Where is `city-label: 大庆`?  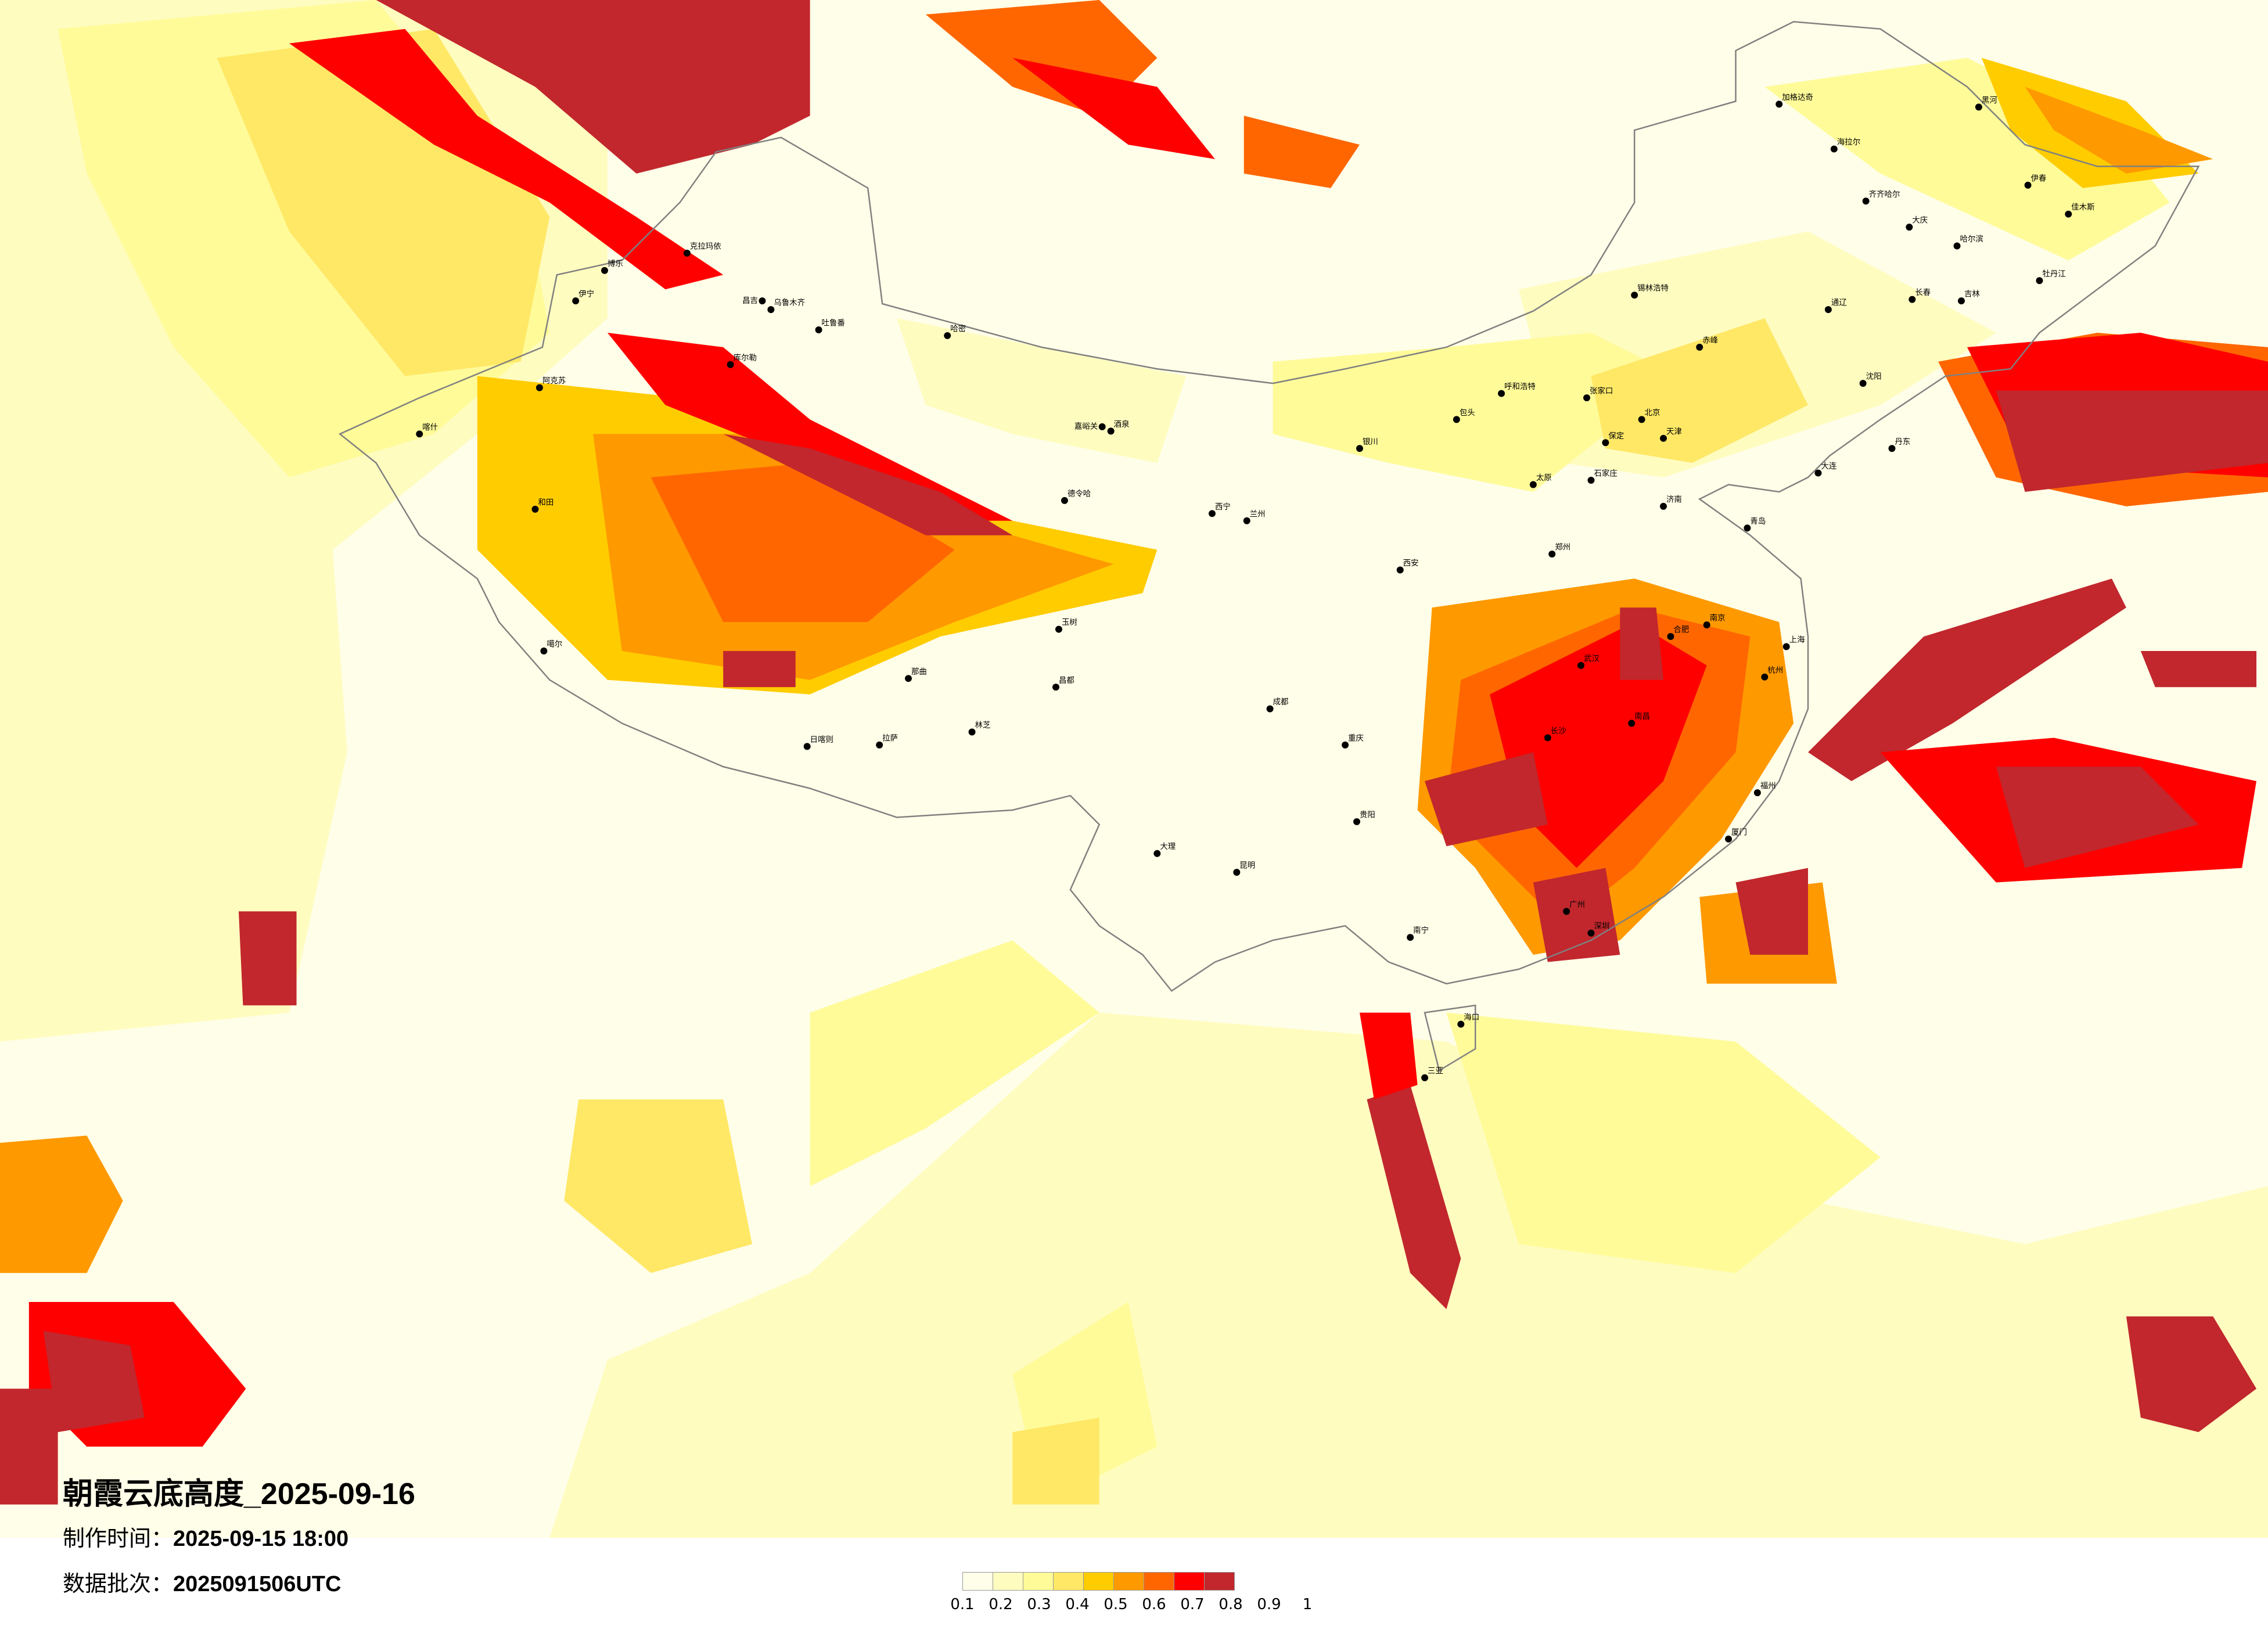
city-label: 大庆 is located at coordinates (1920, 220).